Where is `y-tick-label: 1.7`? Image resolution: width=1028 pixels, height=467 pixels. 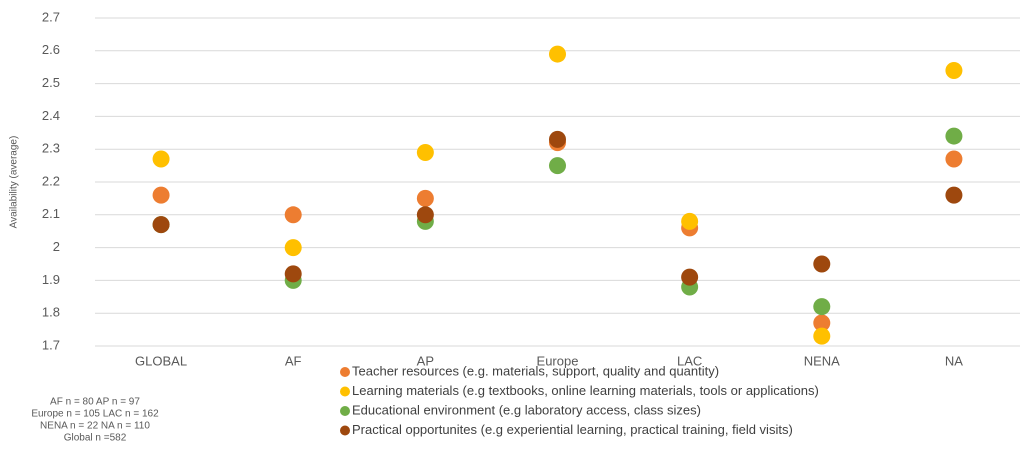 y-tick-label: 1.7 is located at coordinates (51, 344).